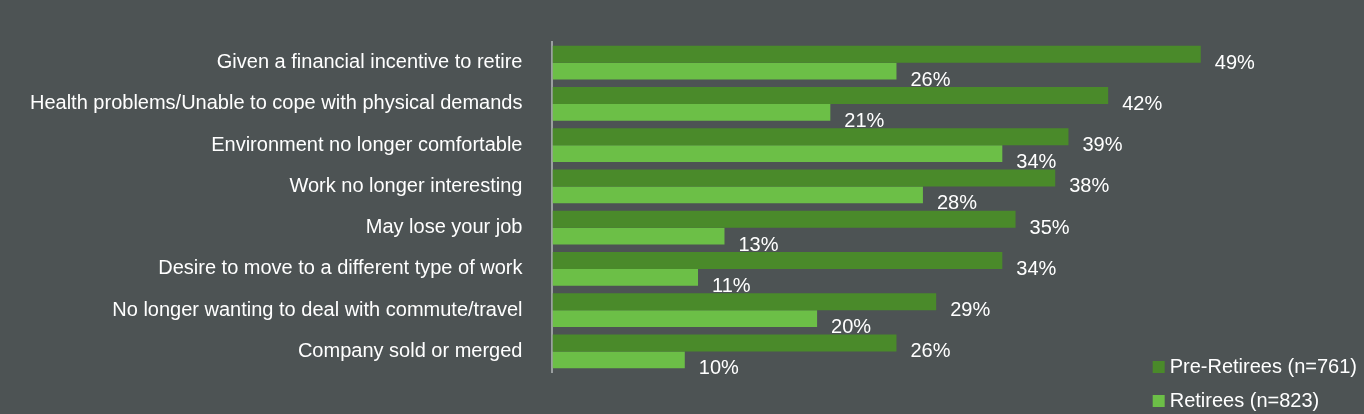 The image size is (1364, 414). Describe the element at coordinates (276, 102) in the screenshot. I see `y-tick-label: Health problems/Unable to cope with physical demands` at that location.